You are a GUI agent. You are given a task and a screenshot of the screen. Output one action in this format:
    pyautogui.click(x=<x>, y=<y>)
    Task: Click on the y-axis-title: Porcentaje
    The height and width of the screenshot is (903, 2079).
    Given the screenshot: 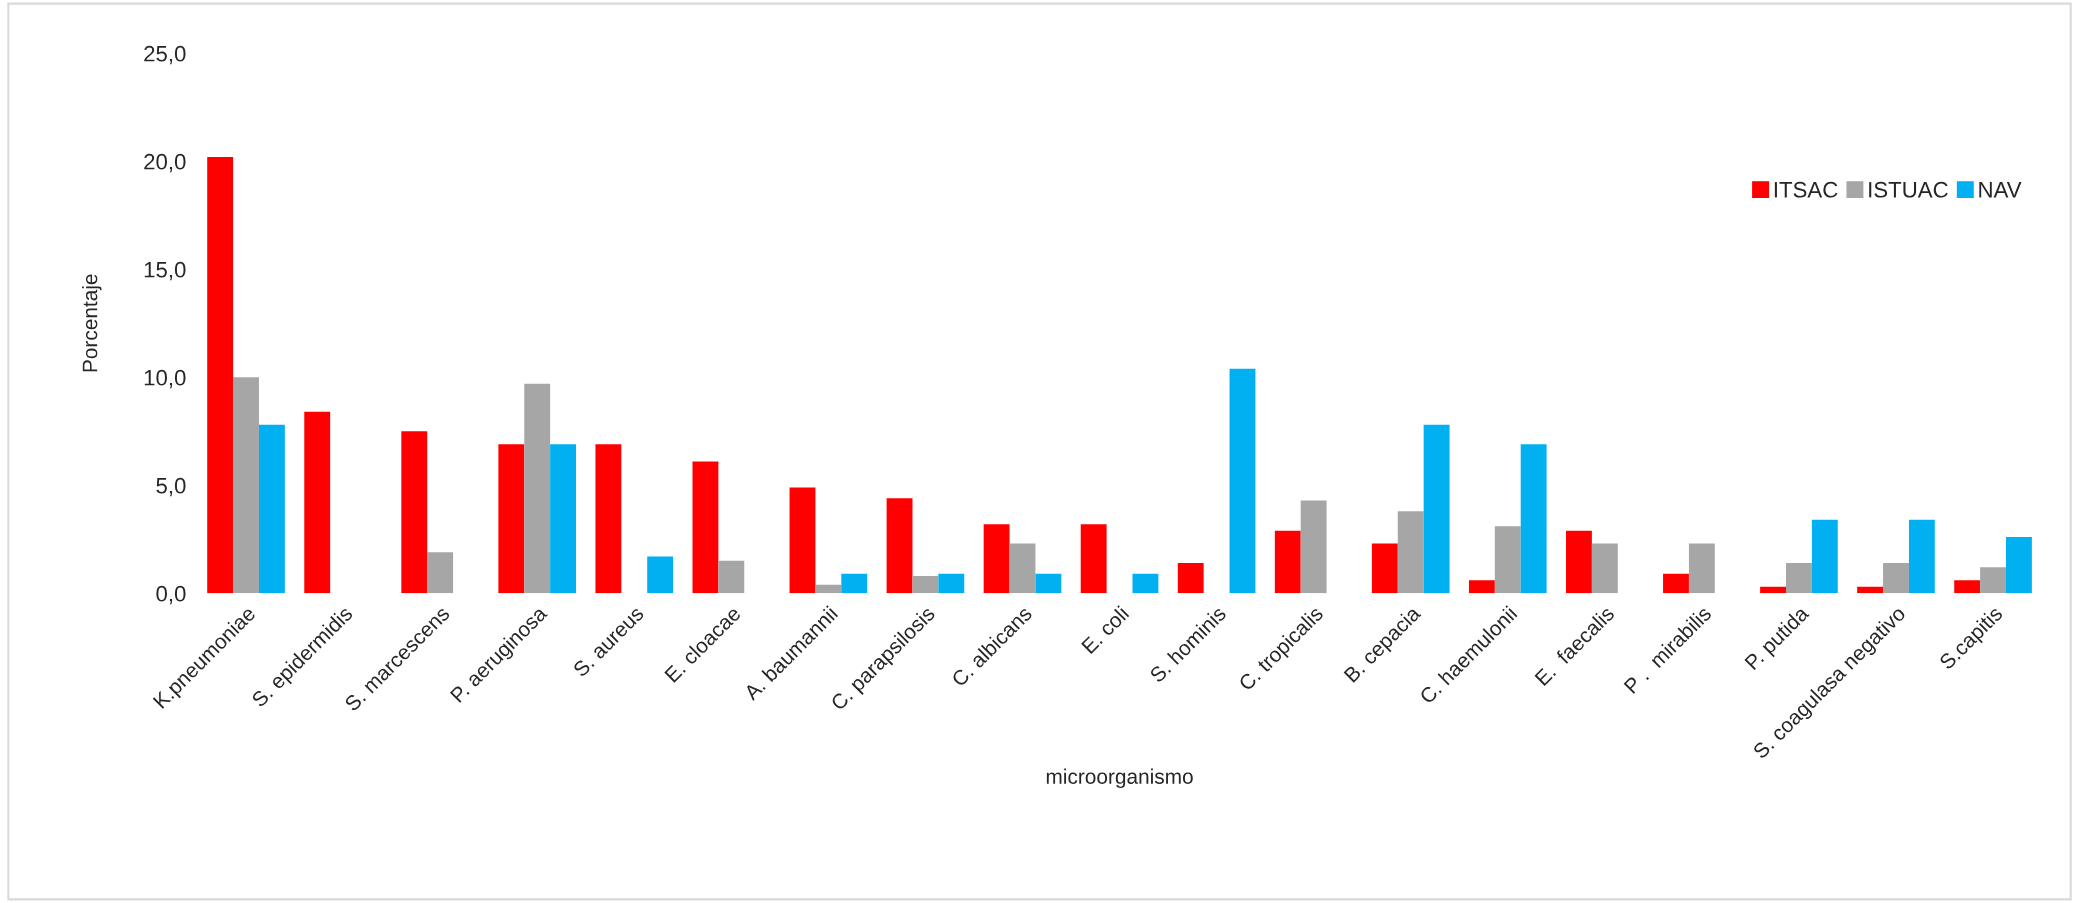 What is the action you would take?
    pyautogui.click(x=92, y=323)
    